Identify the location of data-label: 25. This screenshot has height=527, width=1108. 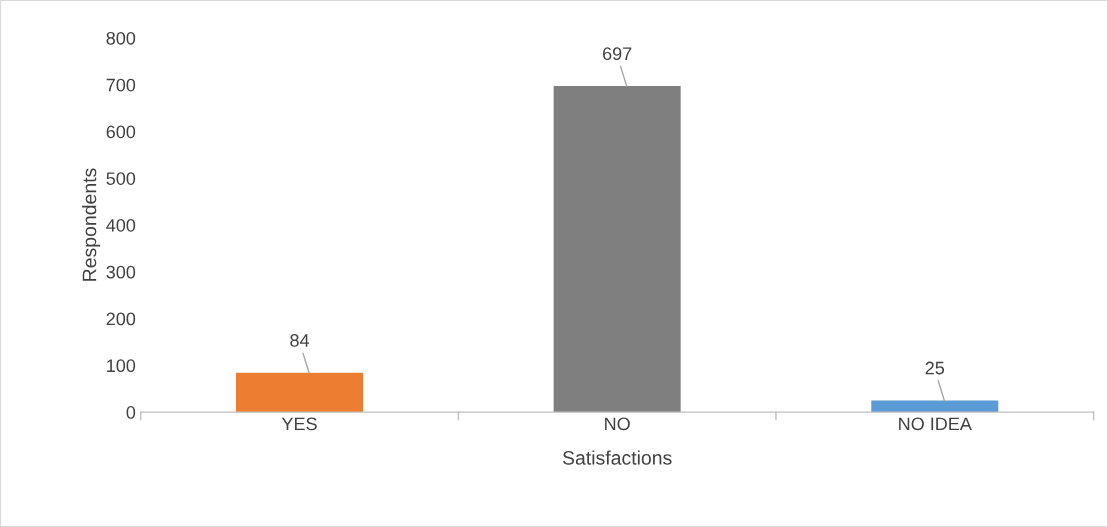
(935, 368).